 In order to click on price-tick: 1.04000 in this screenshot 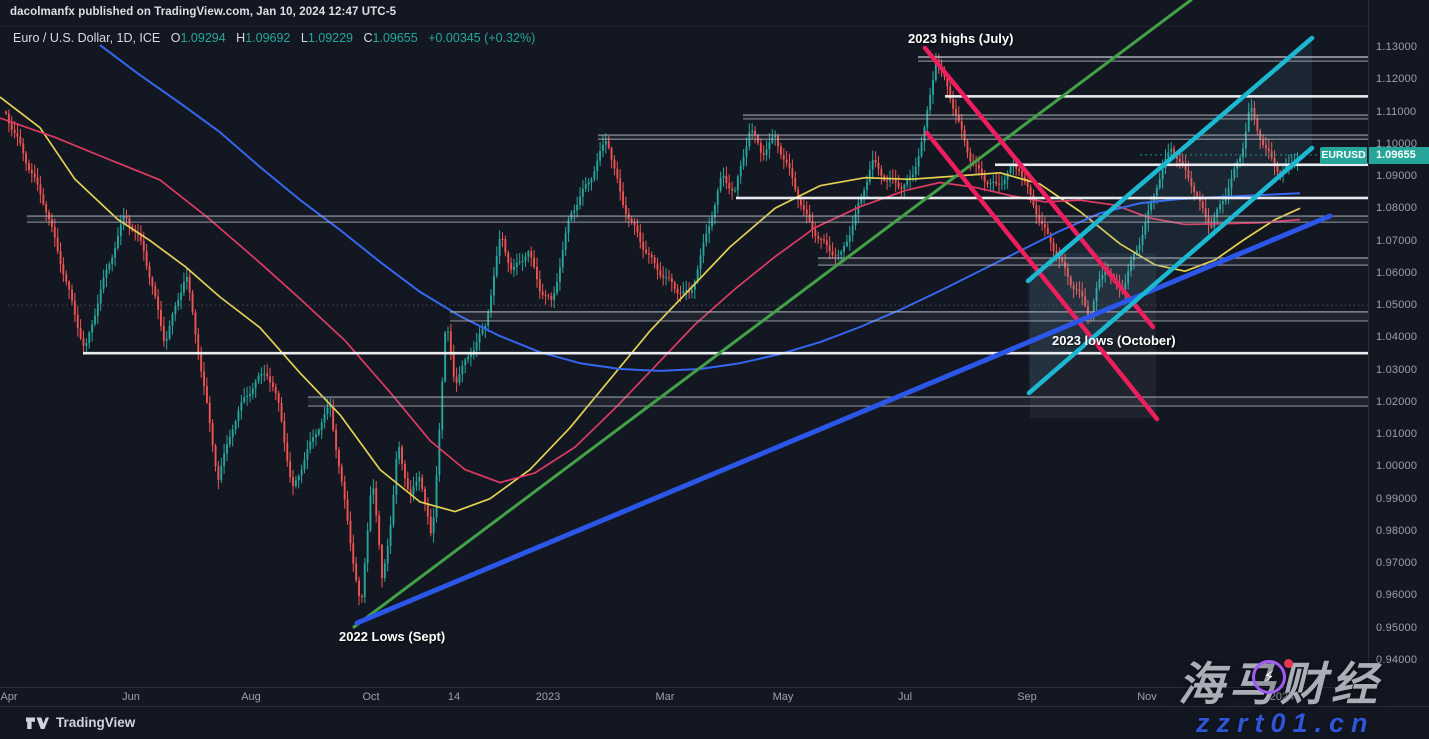, I will do `click(1397, 337)`.